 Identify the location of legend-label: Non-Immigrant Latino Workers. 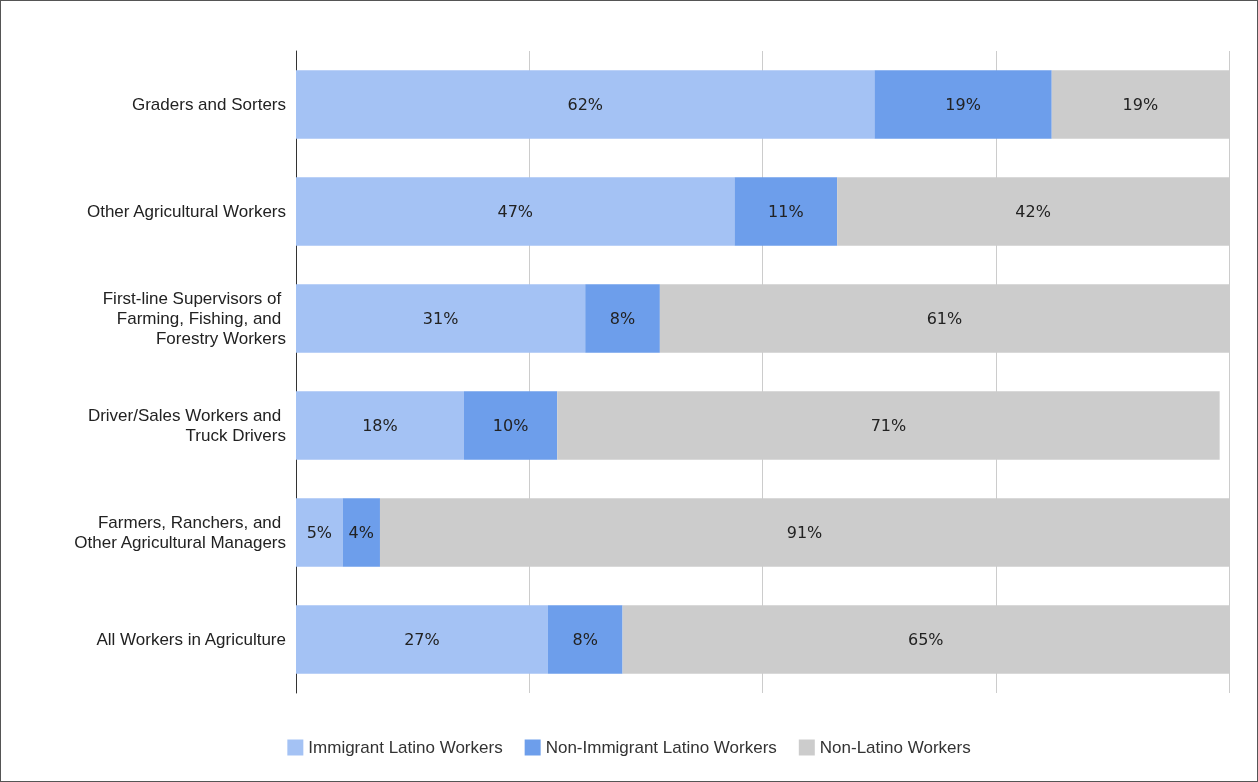
(661, 747).